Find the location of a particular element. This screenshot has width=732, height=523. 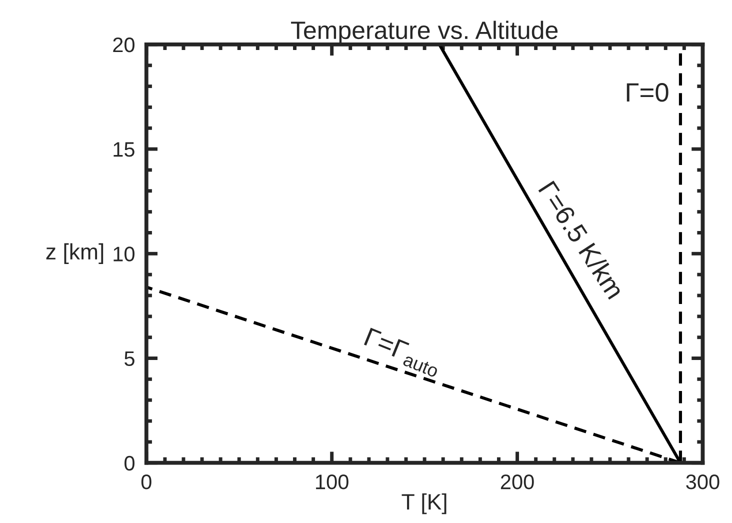

x-tick-label: 0 is located at coordinates (146, 482).